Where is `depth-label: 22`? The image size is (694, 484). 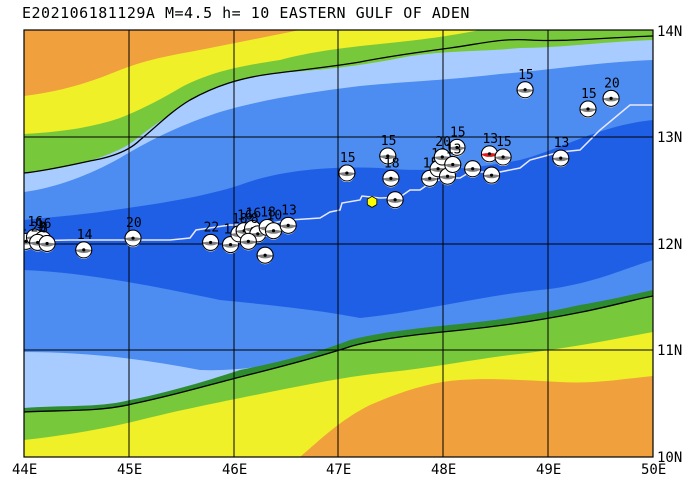 depth-label: 22 is located at coordinates (212, 227).